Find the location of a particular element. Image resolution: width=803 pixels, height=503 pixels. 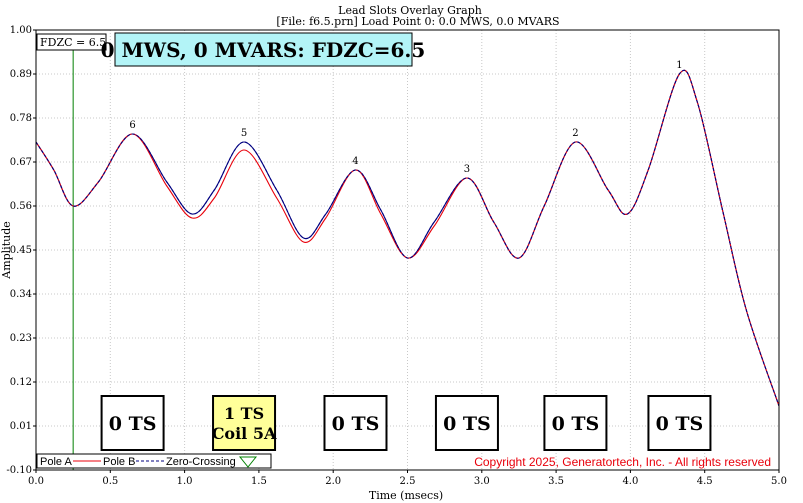

legend-label-pole-b: Pole B is located at coordinates (119, 462).